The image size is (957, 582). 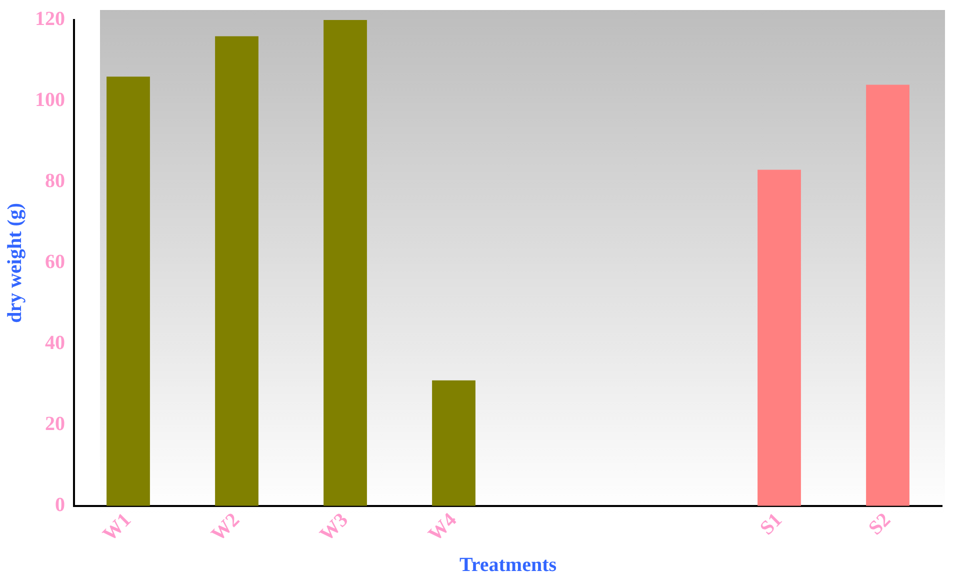 What do you see at coordinates (50, 100) in the screenshot?
I see `y-tick-label: 100` at bounding box center [50, 100].